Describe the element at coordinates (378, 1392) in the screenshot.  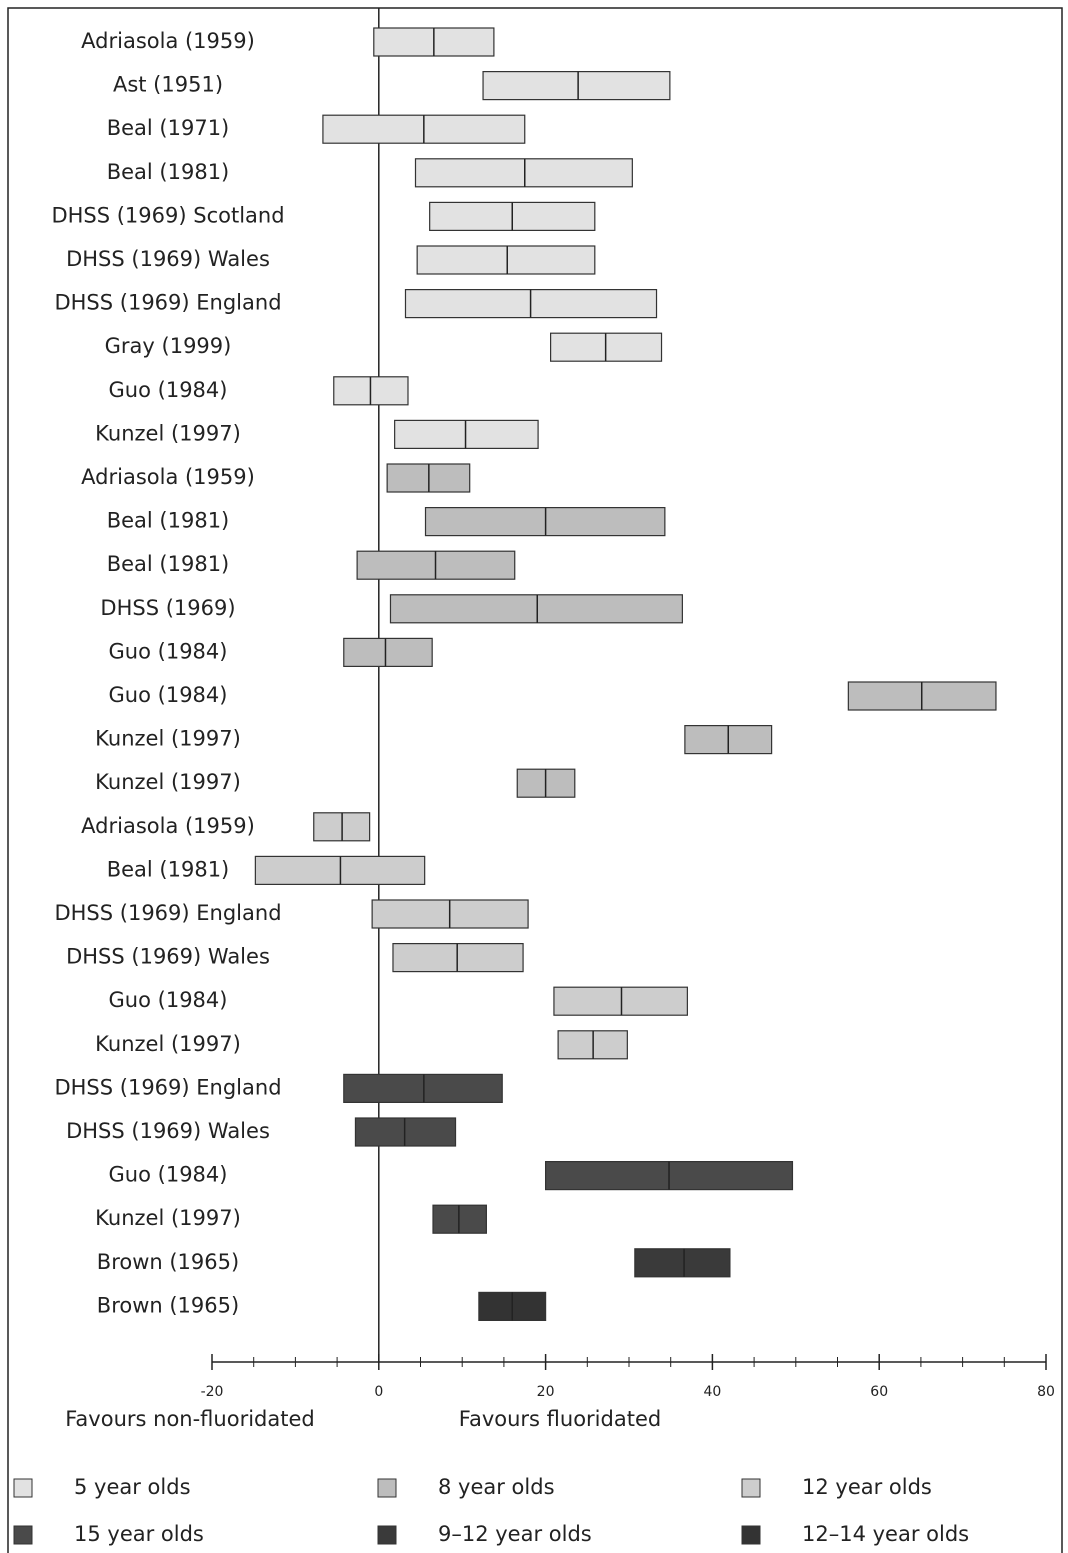
I see `x-tick-label: 0` at that location.